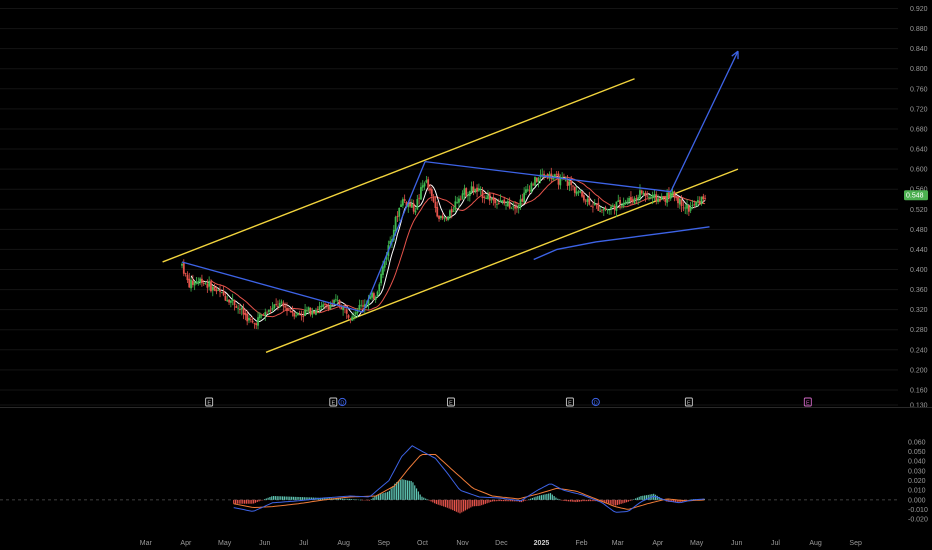  What do you see at coordinates (697, 543) in the screenshot?
I see `time-tick-label: May` at bounding box center [697, 543].